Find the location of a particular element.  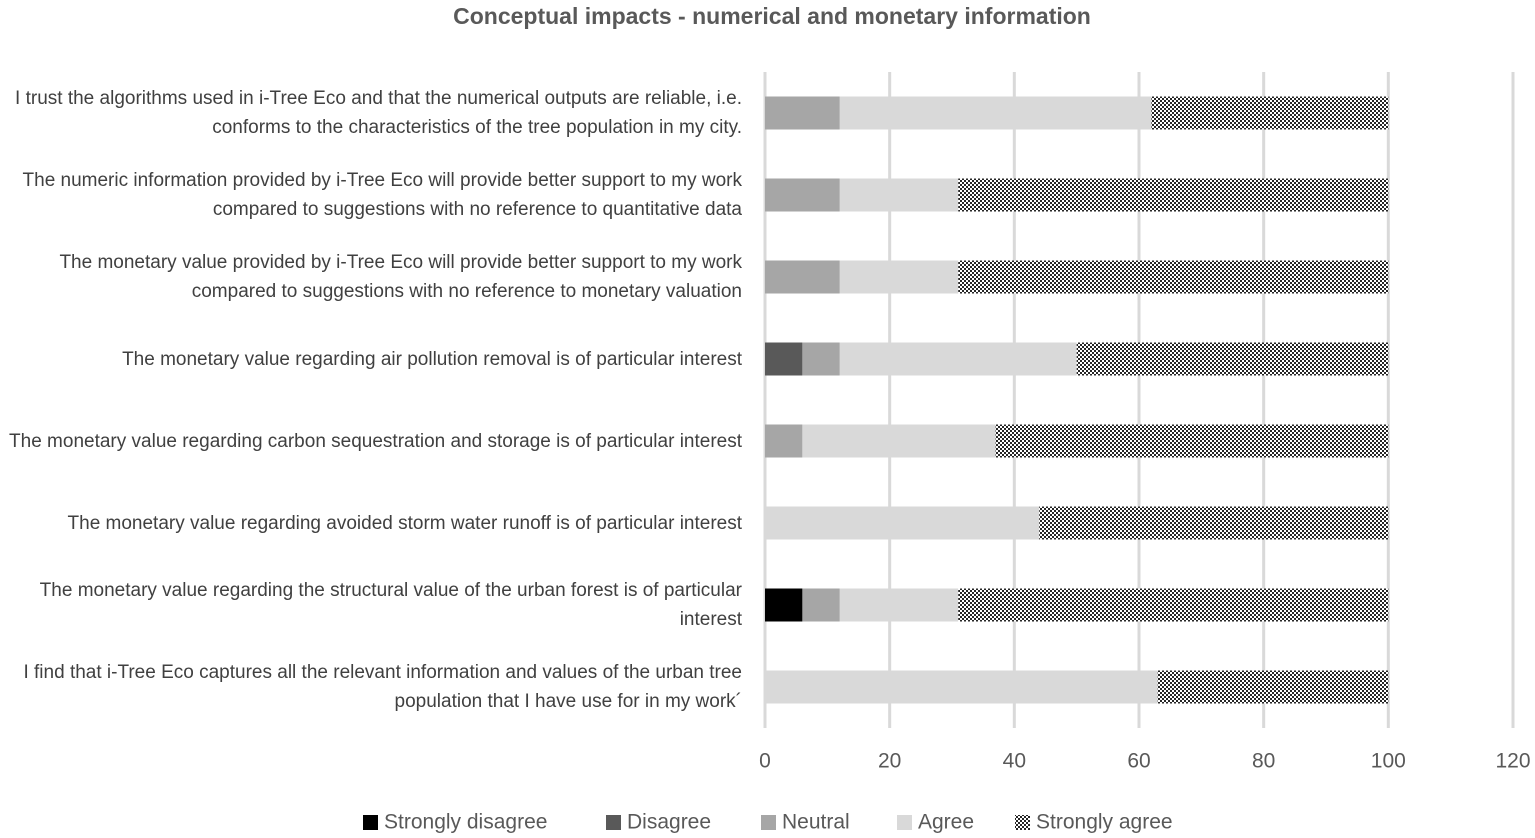

legend-label: Agree is located at coordinates (946, 822).